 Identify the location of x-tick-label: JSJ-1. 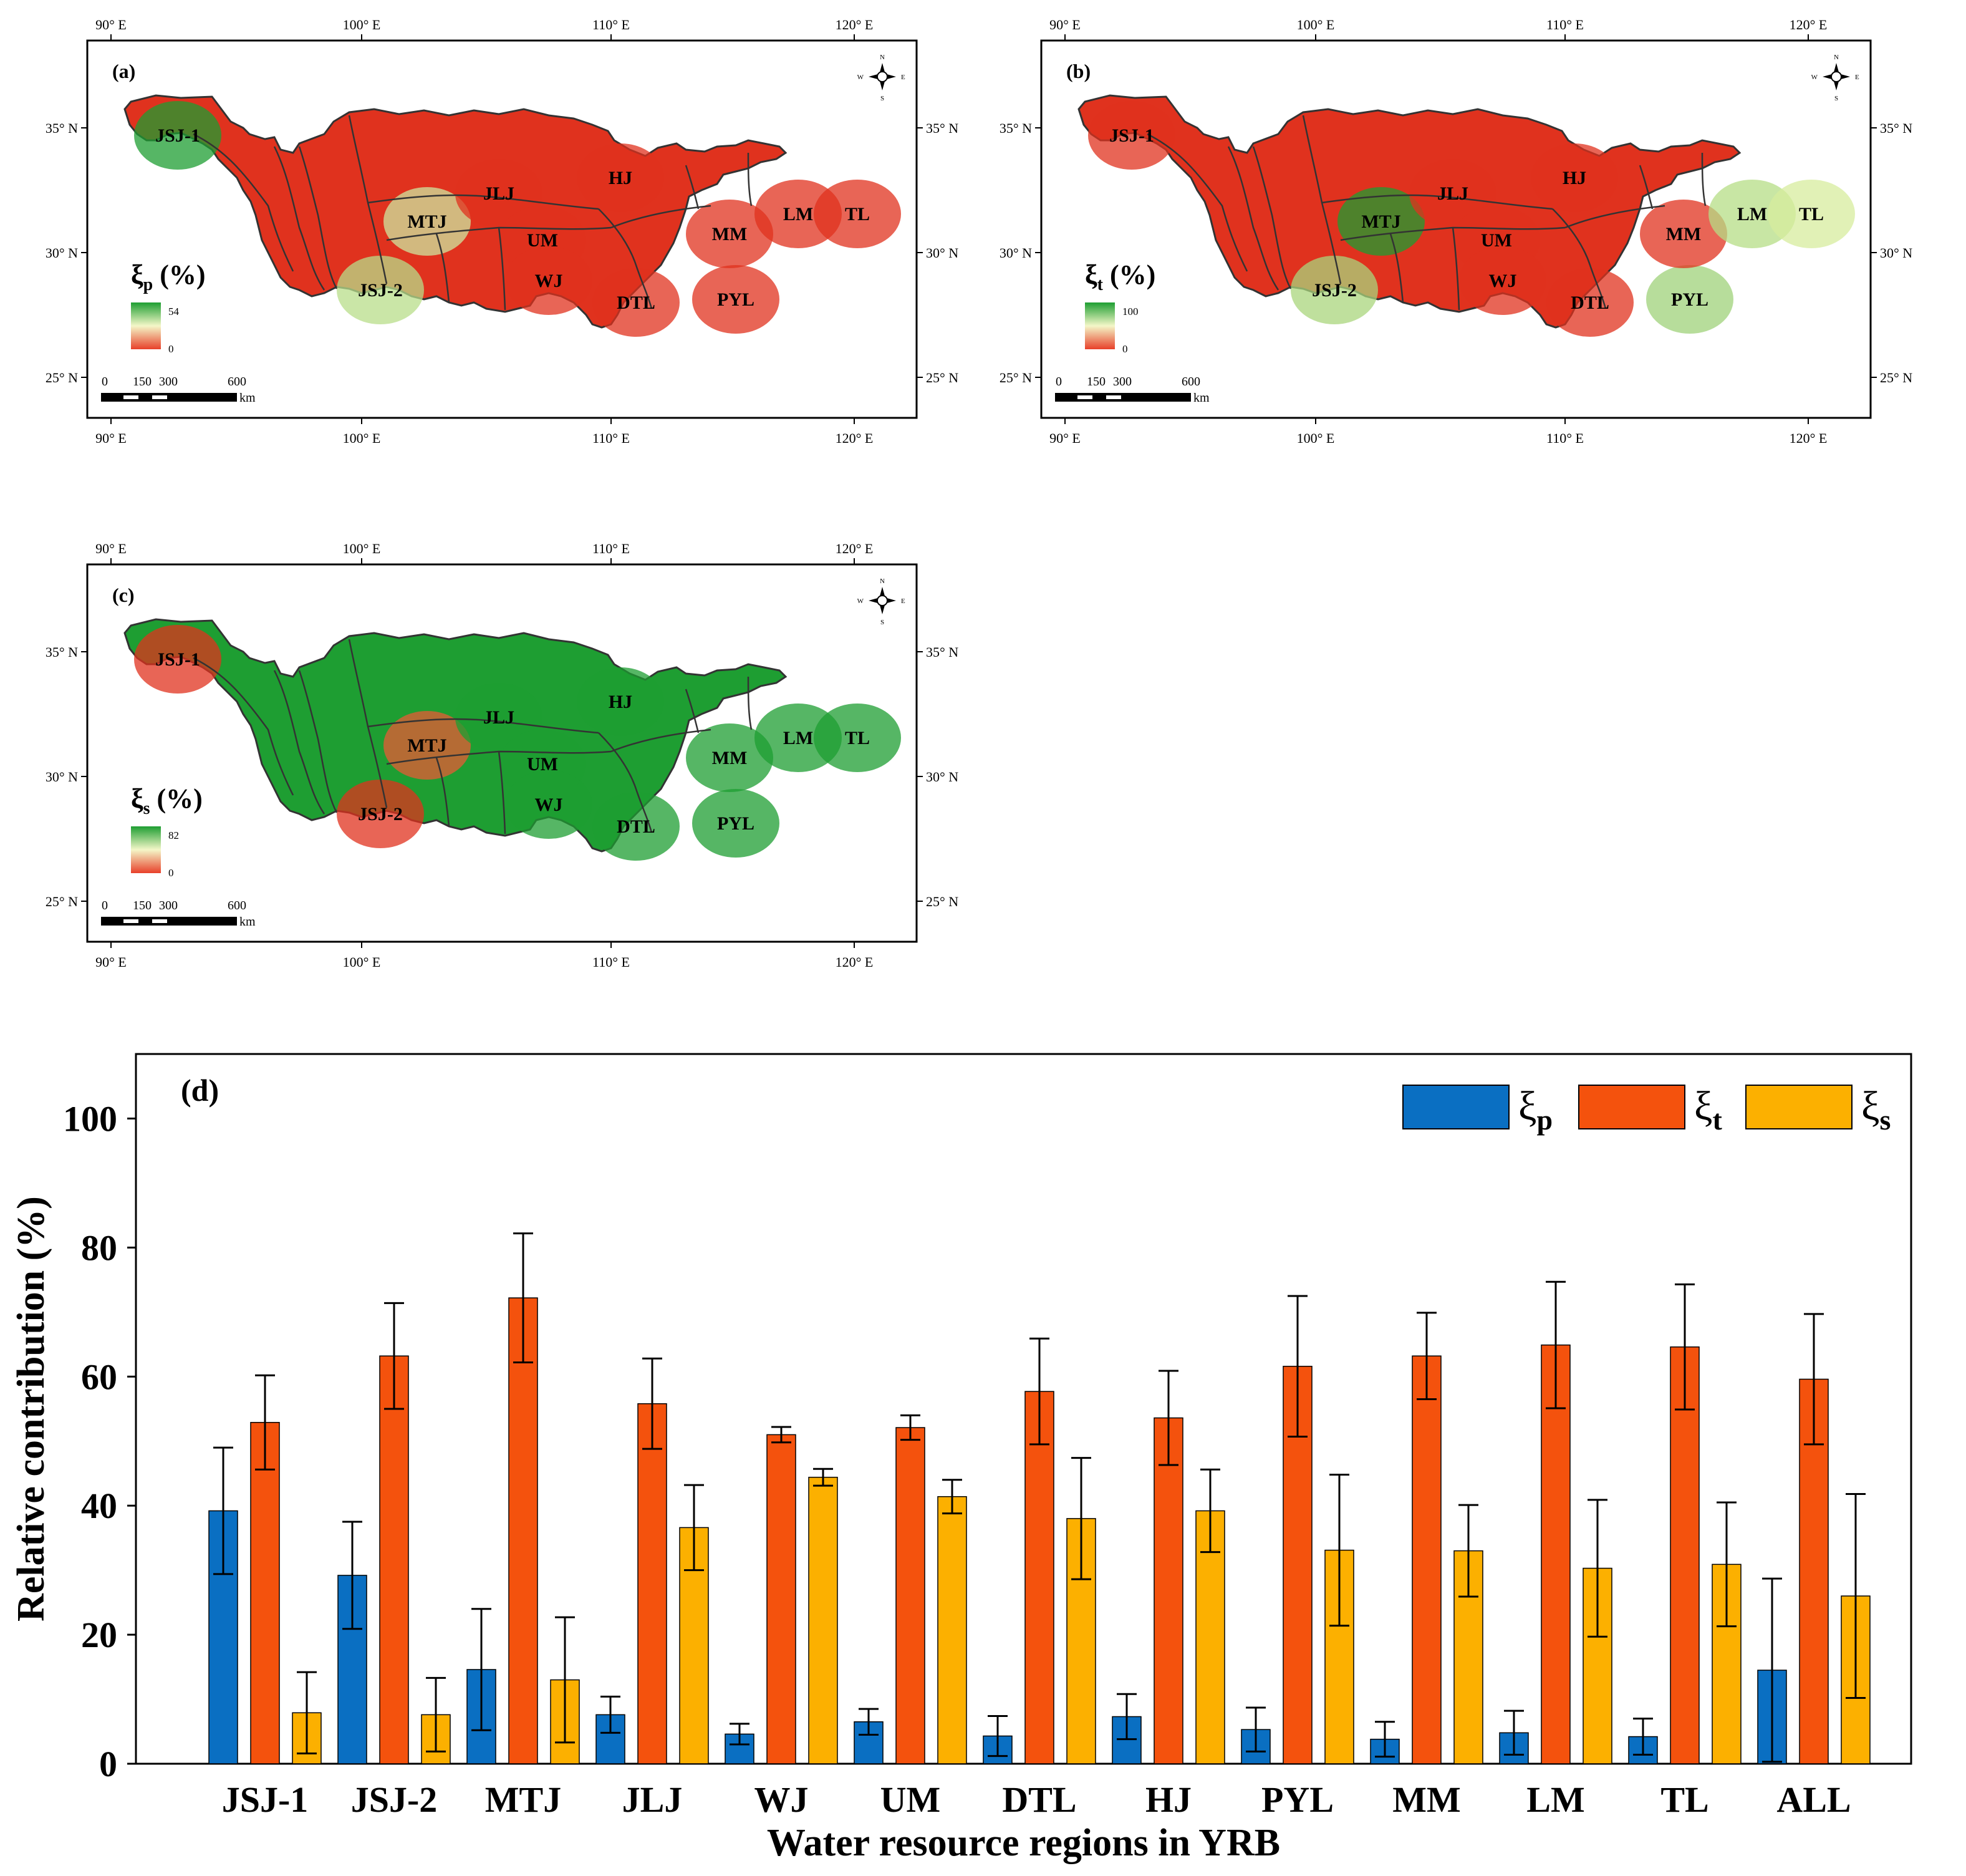
(265, 1800).